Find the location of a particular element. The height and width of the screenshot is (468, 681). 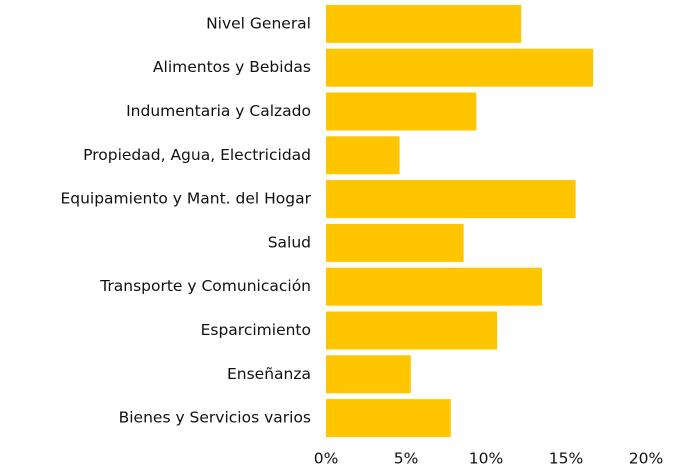

x-tick-label: 15% is located at coordinates (566, 459).